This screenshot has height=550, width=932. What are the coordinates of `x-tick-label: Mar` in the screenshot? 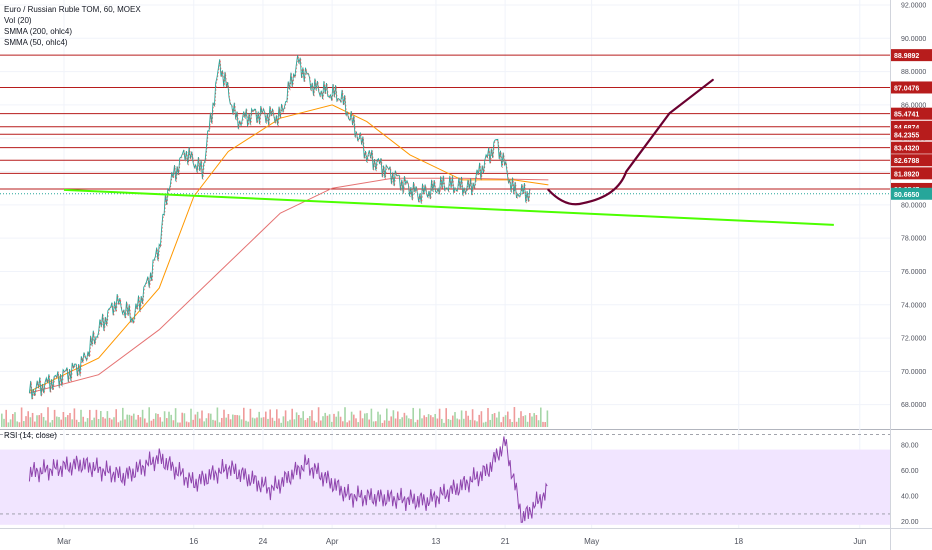 It's located at (64, 541).